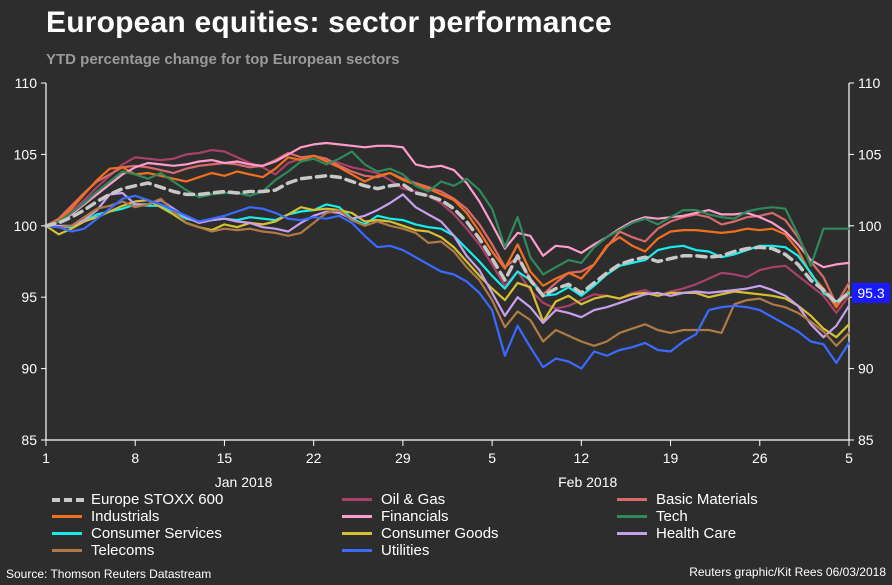 This screenshot has width=892, height=585. What do you see at coordinates (405, 550) in the screenshot?
I see `legend-label: Utilities` at bounding box center [405, 550].